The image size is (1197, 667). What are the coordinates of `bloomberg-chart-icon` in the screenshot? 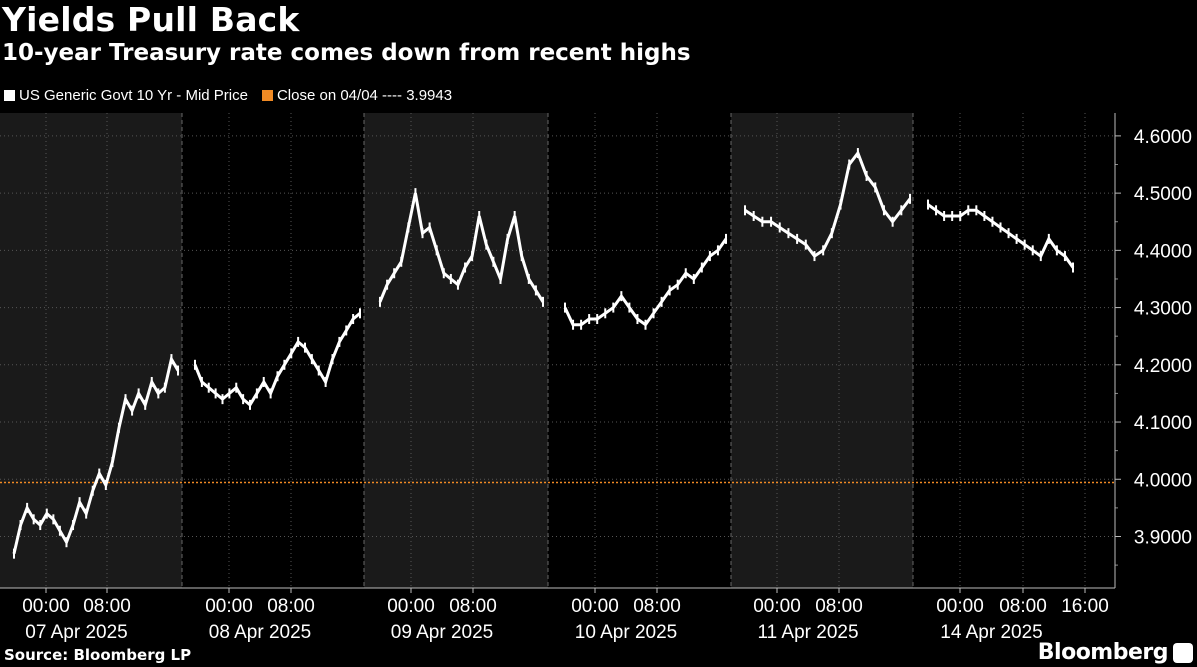 It's located at (1183, 653).